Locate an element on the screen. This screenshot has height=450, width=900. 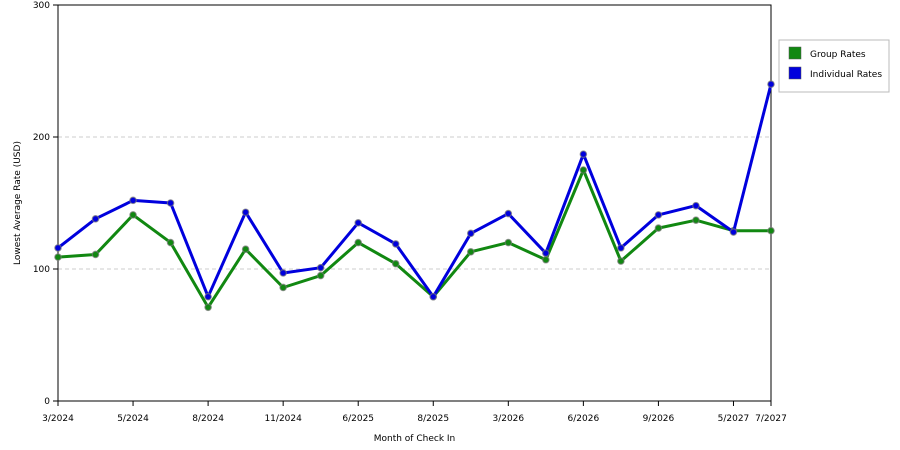
x-tick-label: 5/2027 is located at coordinates (734, 419).